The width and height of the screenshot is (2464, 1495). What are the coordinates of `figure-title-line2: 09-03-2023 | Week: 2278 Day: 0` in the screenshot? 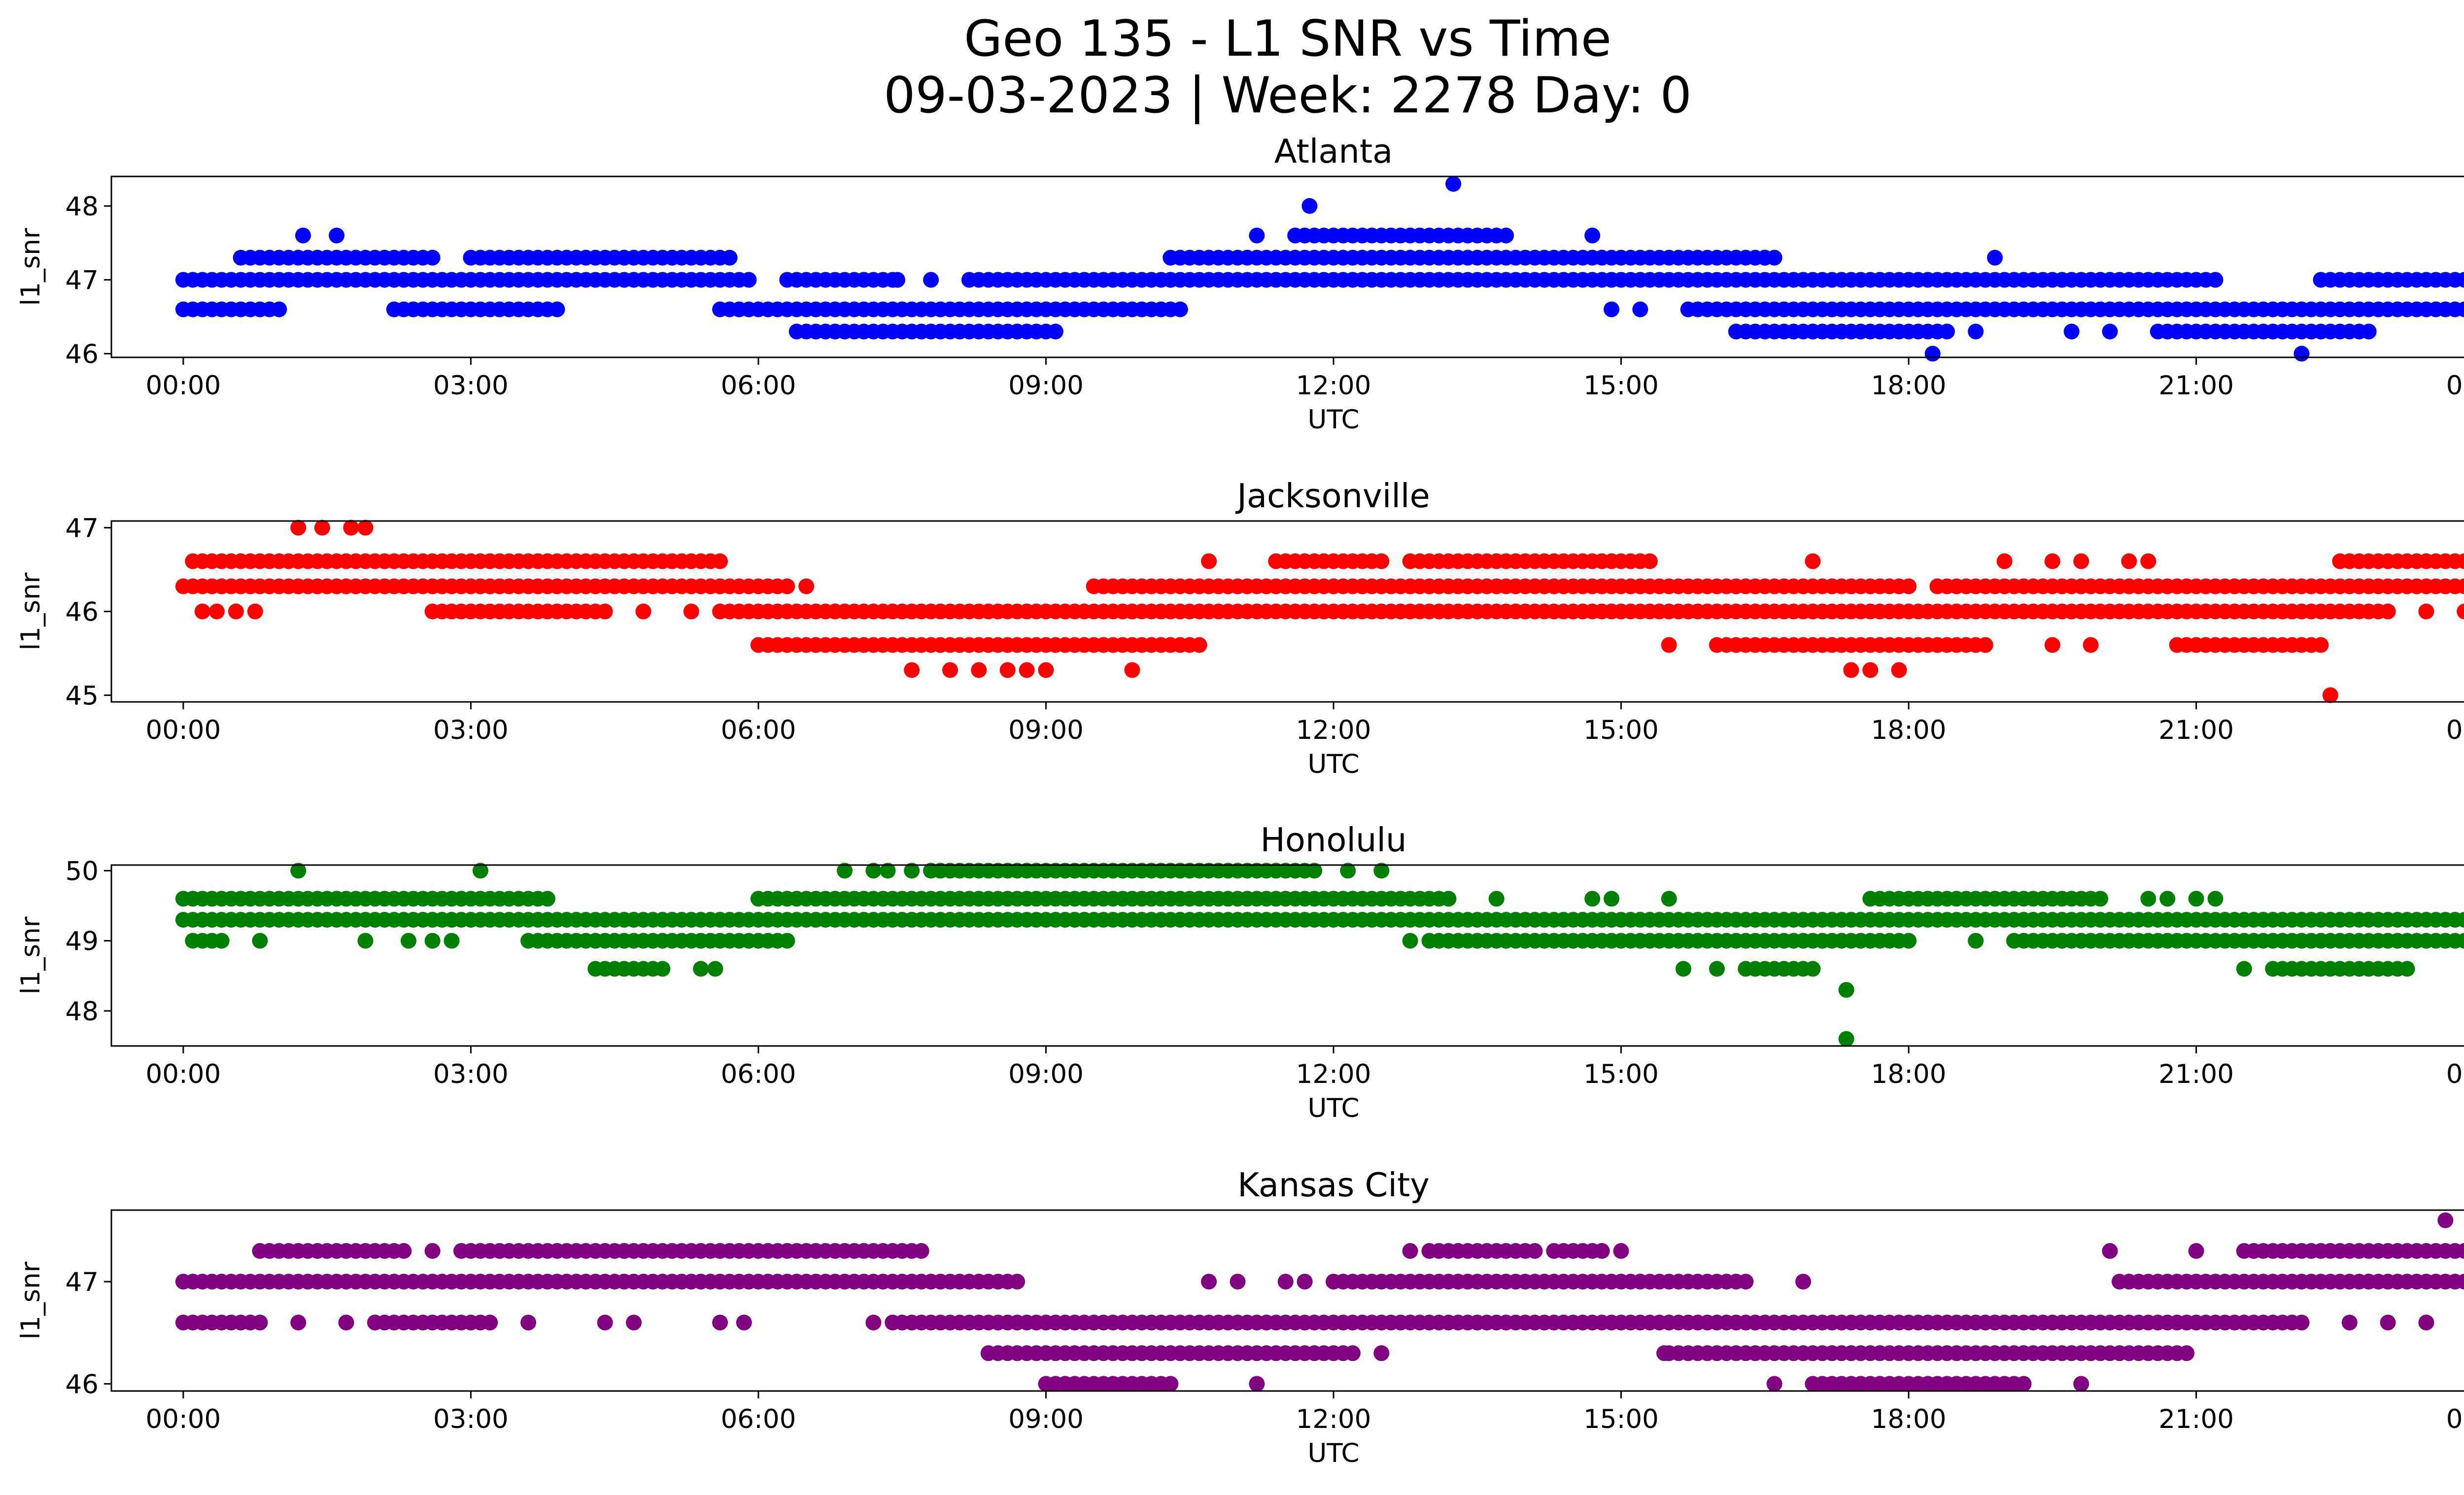 It's located at (1288, 95).